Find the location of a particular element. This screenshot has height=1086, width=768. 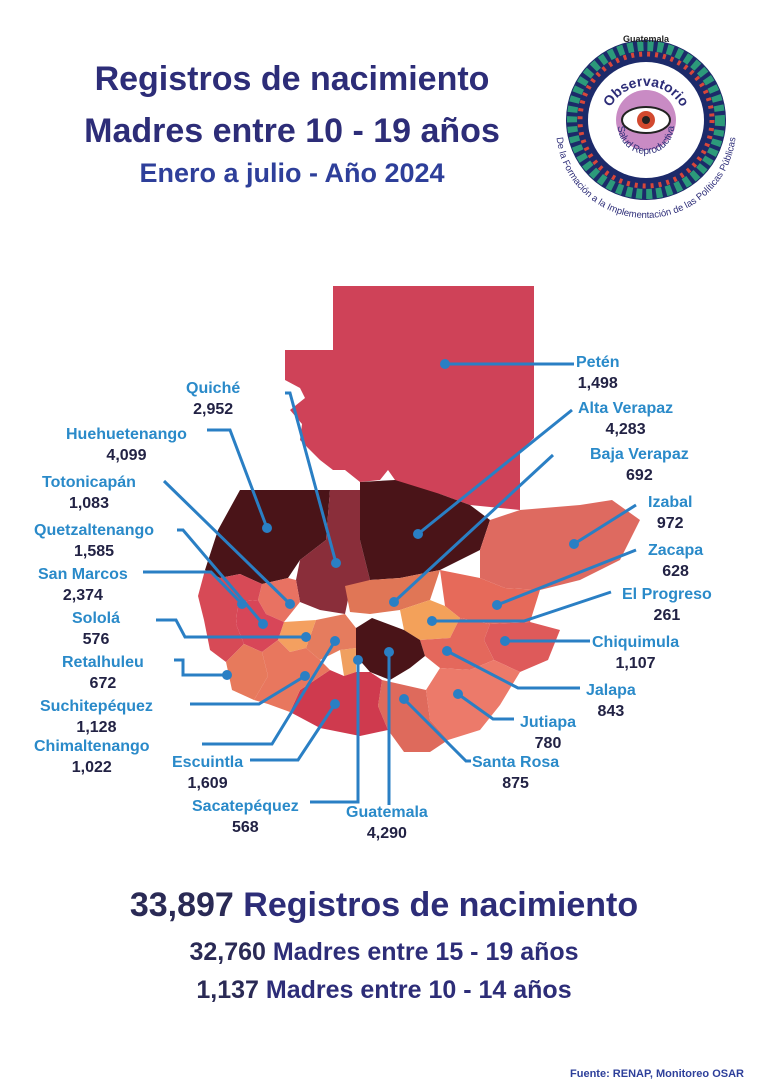

total-registros: 33,897 Registros de nacimiento is located at coordinates (384, 905).